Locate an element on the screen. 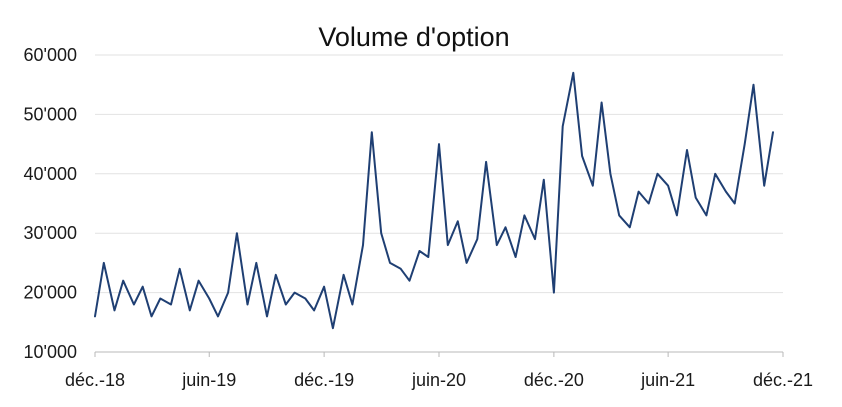 The width and height of the screenshot is (842, 407). x-tick-label: juin-20 is located at coordinates (438, 380).